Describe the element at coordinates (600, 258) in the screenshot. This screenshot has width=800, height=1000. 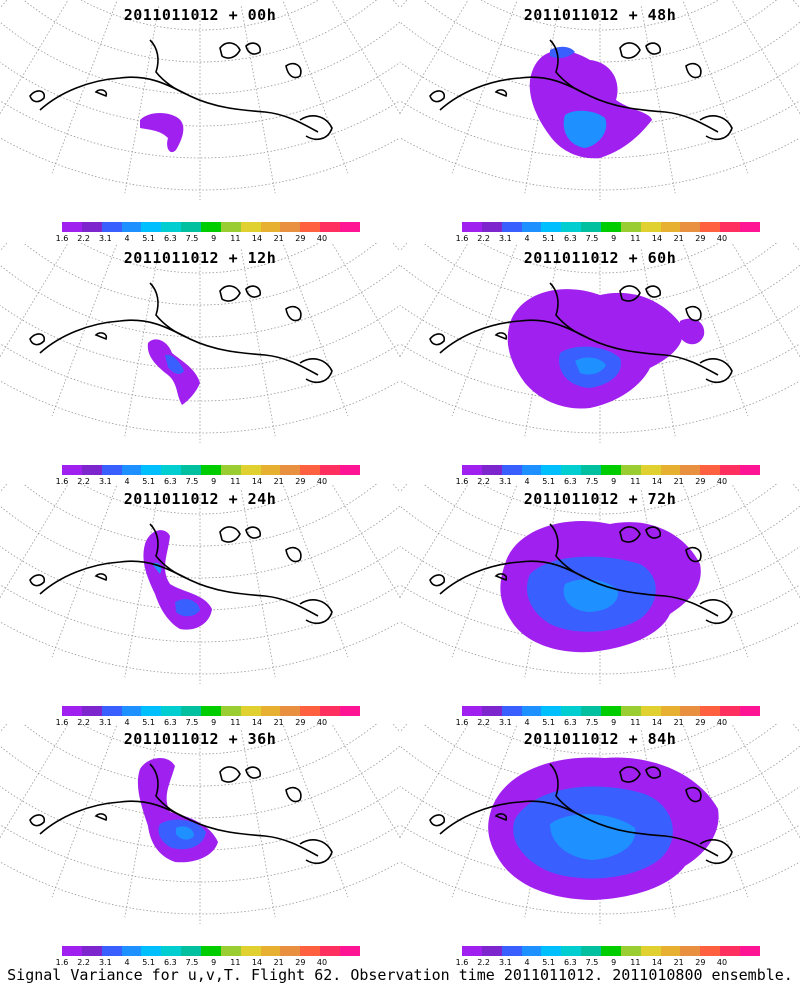
I see `panel-title: 2011011012 + 60h` at that location.